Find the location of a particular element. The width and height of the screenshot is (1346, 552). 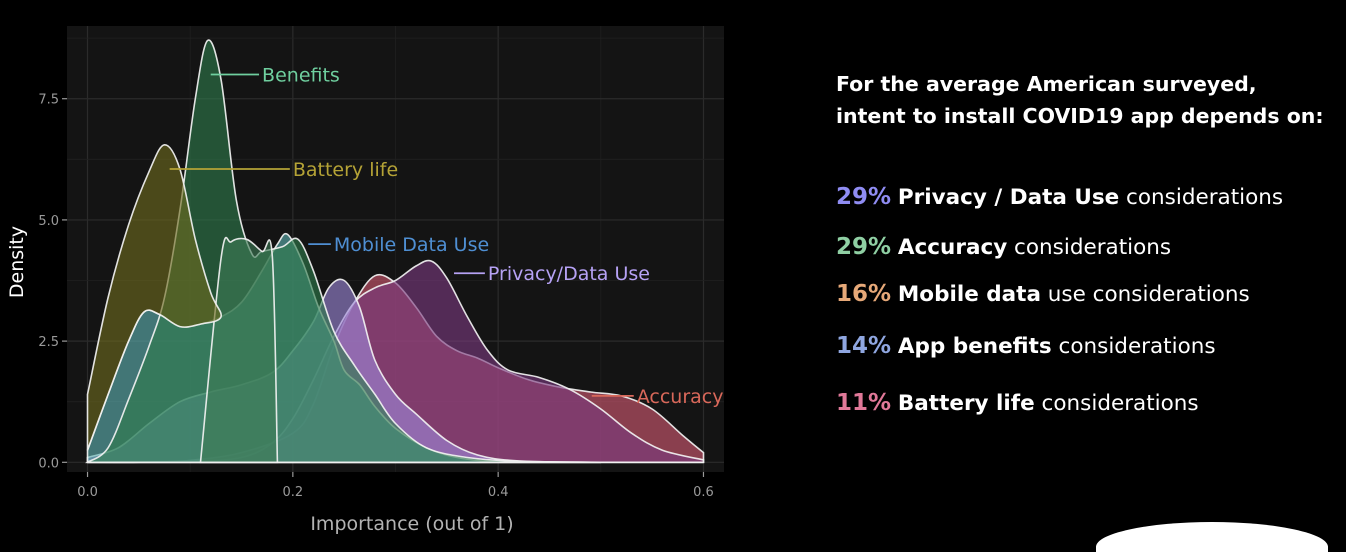

x-tick-label: 0.4 is located at coordinates (498, 492).